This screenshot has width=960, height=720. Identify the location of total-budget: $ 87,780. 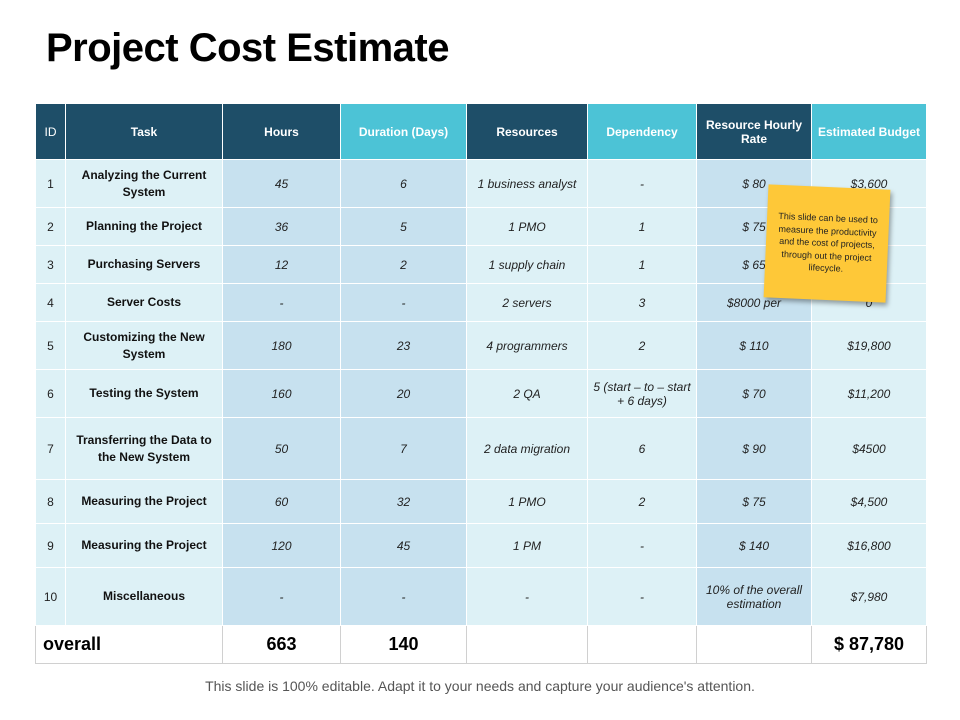
(869, 644).